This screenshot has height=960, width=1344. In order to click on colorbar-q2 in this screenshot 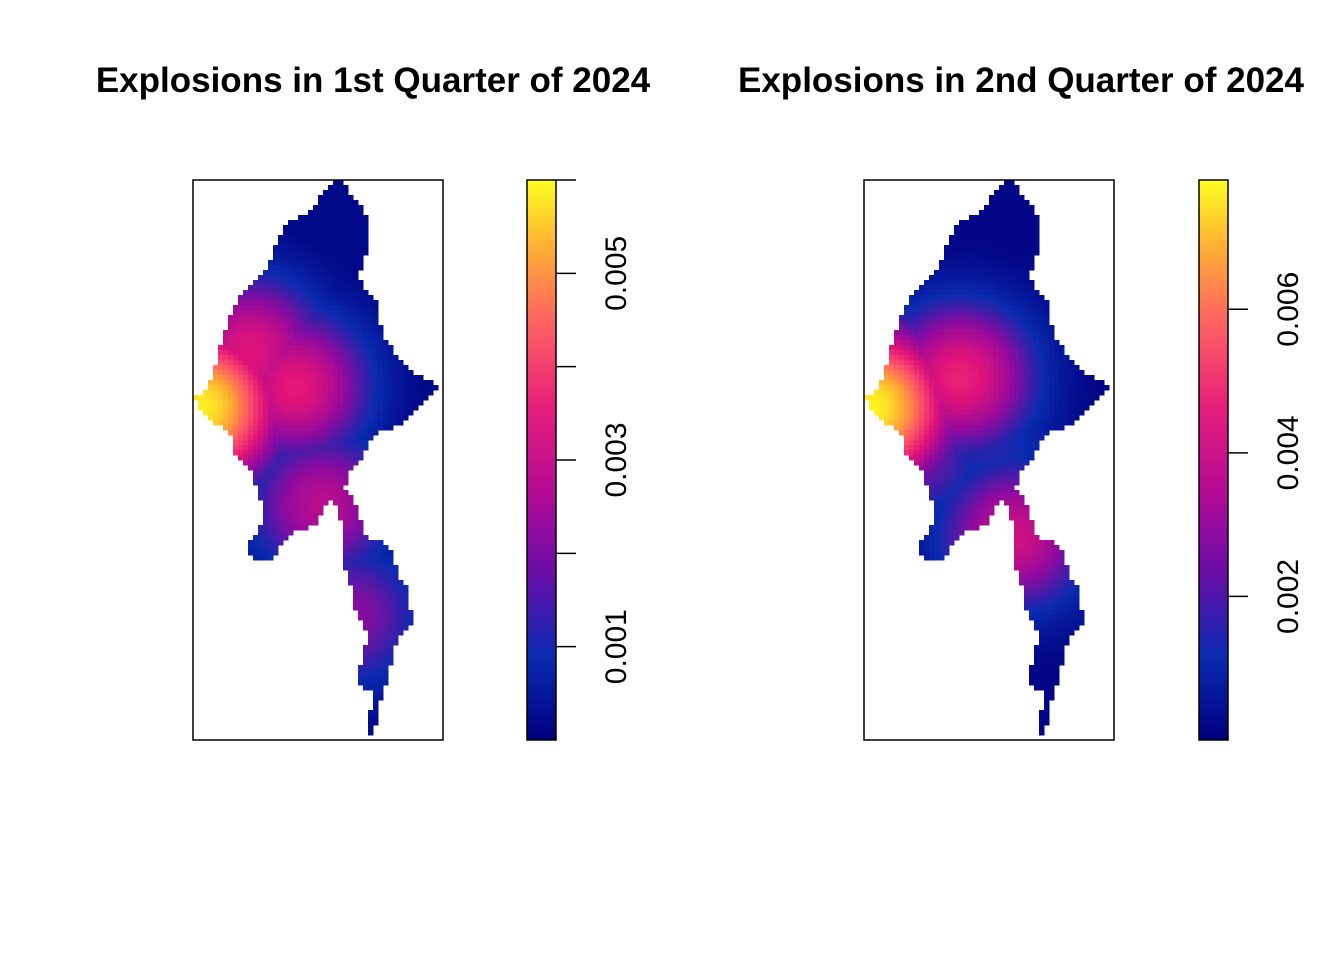, I will do `click(1213, 460)`.